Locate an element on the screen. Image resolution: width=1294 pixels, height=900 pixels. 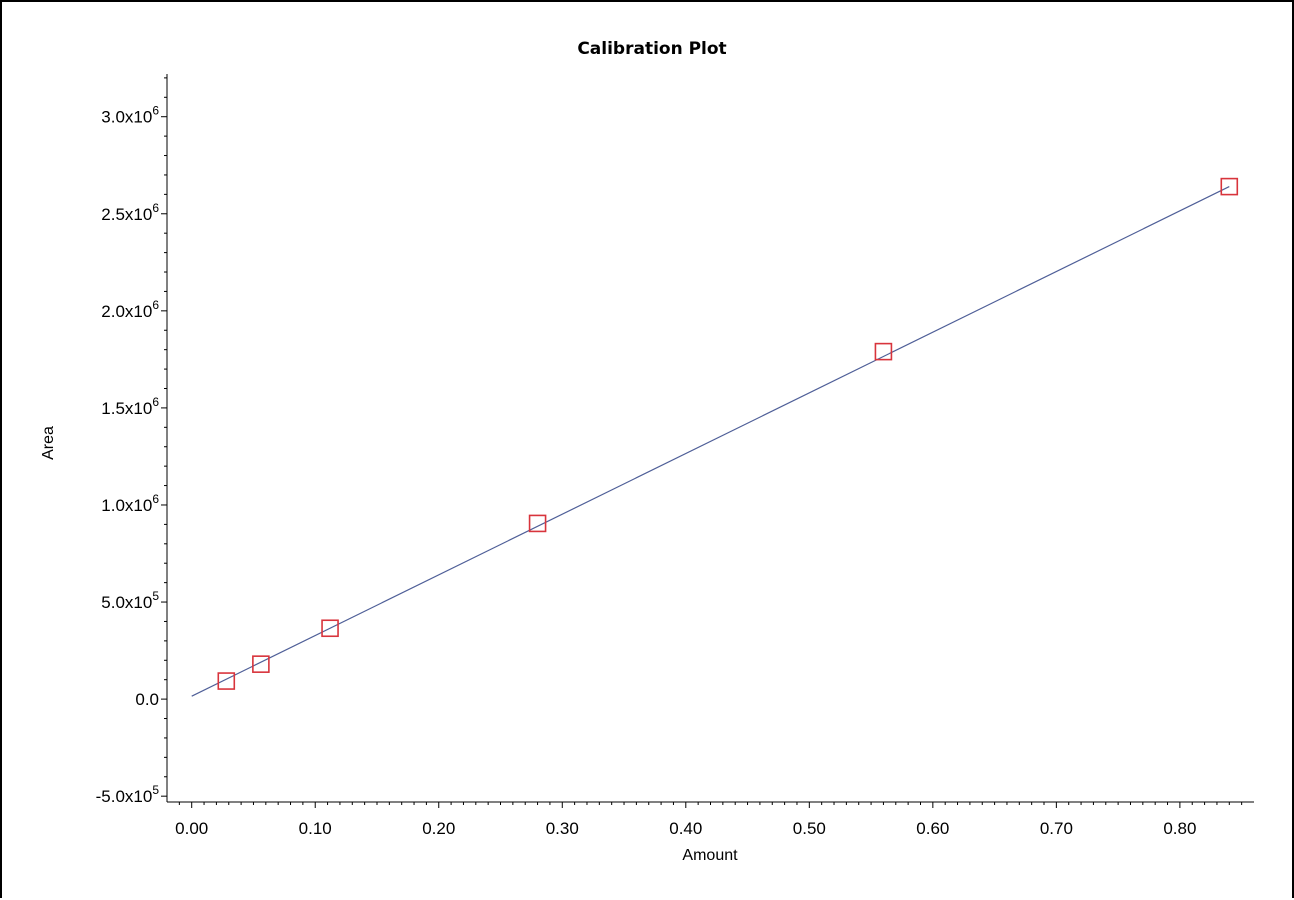
x-ticks: 0.00 0.10 0.20 0.30 0.40 0.50 0.60 0.70 0.80 is located at coordinates (709, 820).